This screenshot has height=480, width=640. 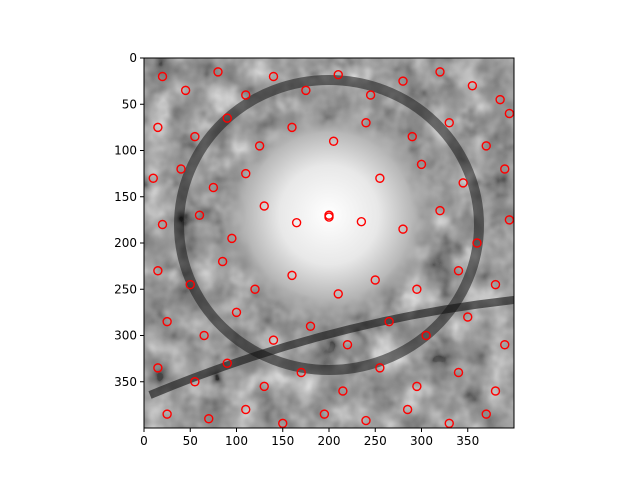 I want to click on x-tick-label: 200, so click(x=329, y=441).